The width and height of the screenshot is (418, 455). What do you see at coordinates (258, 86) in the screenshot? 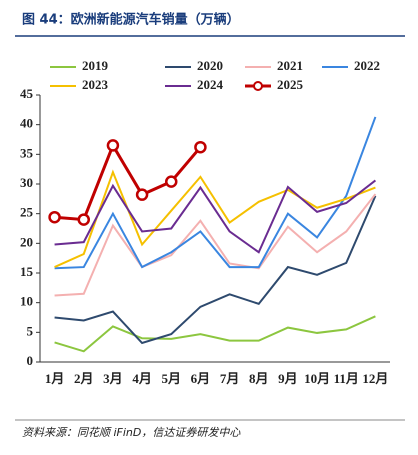
I see `legend-marker` at bounding box center [258, 86].